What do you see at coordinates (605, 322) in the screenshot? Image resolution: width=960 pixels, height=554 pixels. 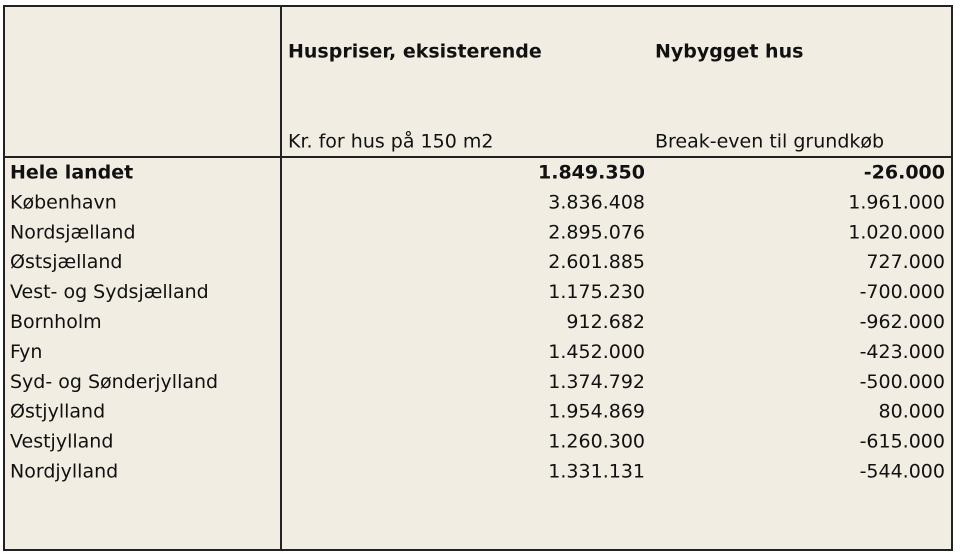 I see `house-price: 912.682` at bounding box center [605, 322].